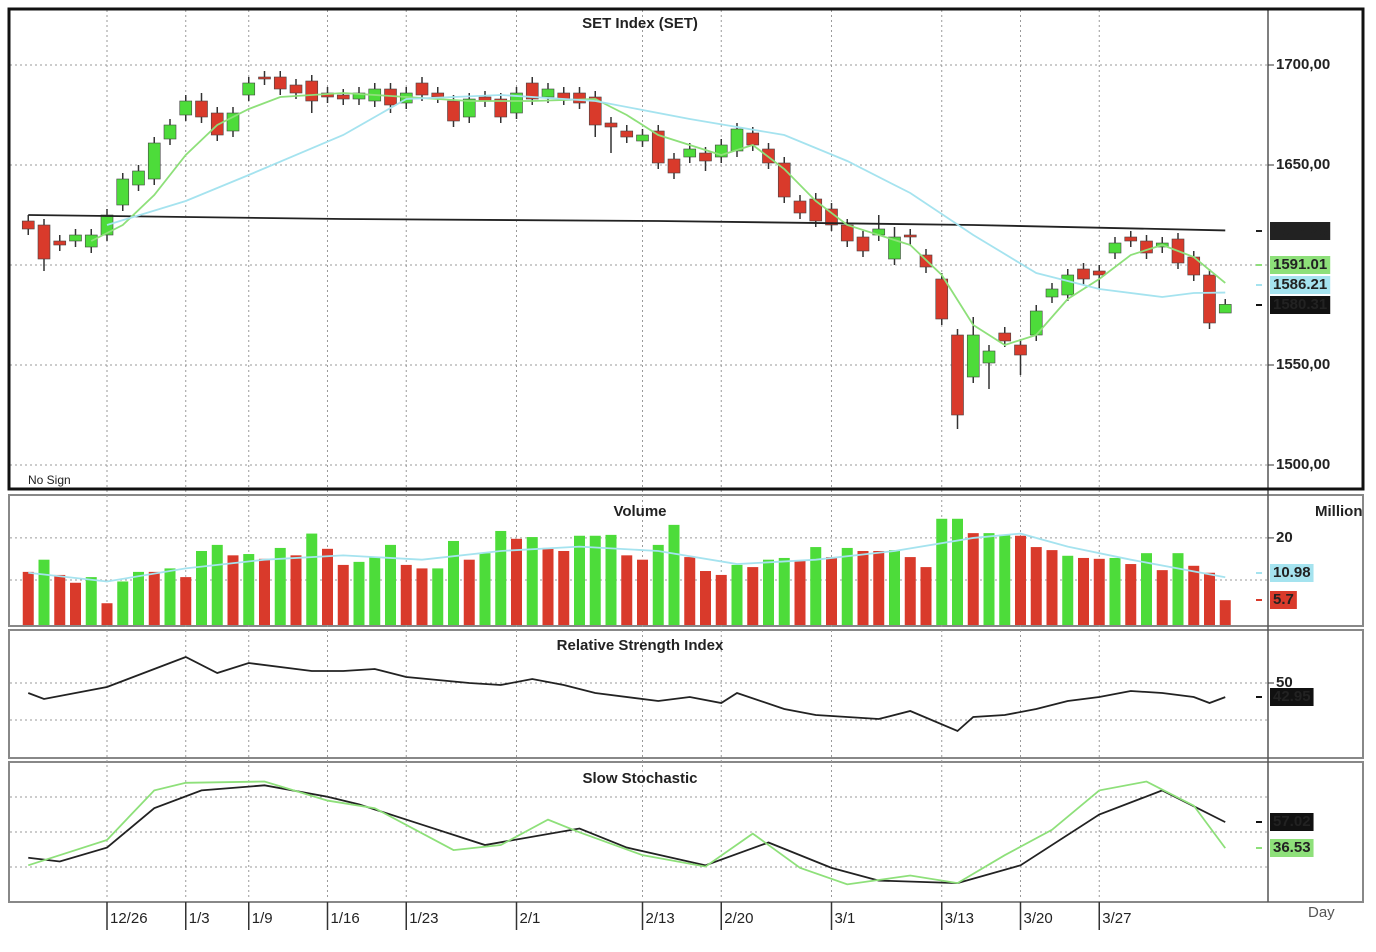 This screenshot has width=1376, height=952. Describe the element at coordinates (1116, 918) in the screenshot. I see `x-tick-label: 3/27` at that location.